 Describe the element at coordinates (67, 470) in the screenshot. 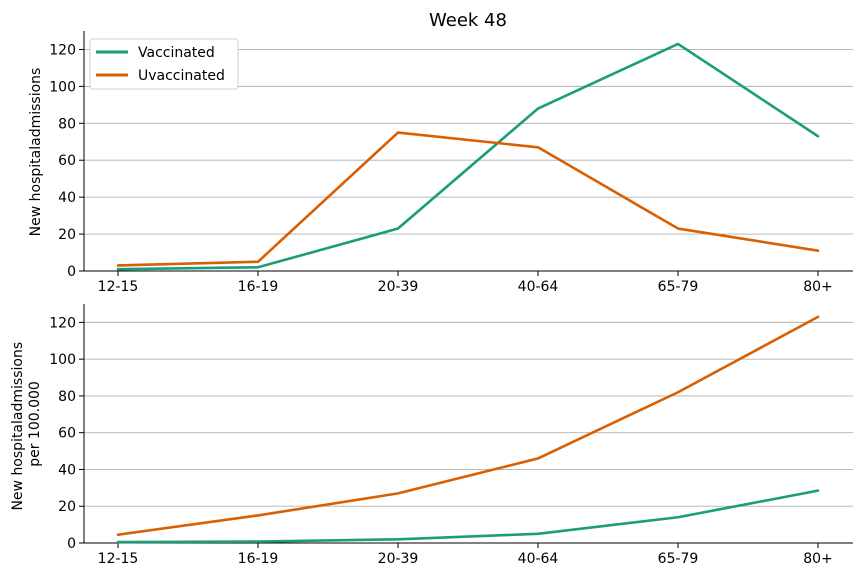

I see `bottom-y-tick-label: 40` at that location.